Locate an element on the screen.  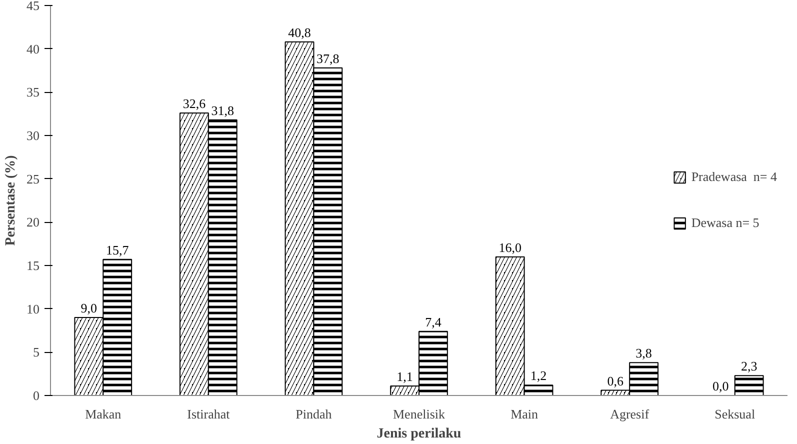
data-label: 1,2 is located at coordinates (538, 376).